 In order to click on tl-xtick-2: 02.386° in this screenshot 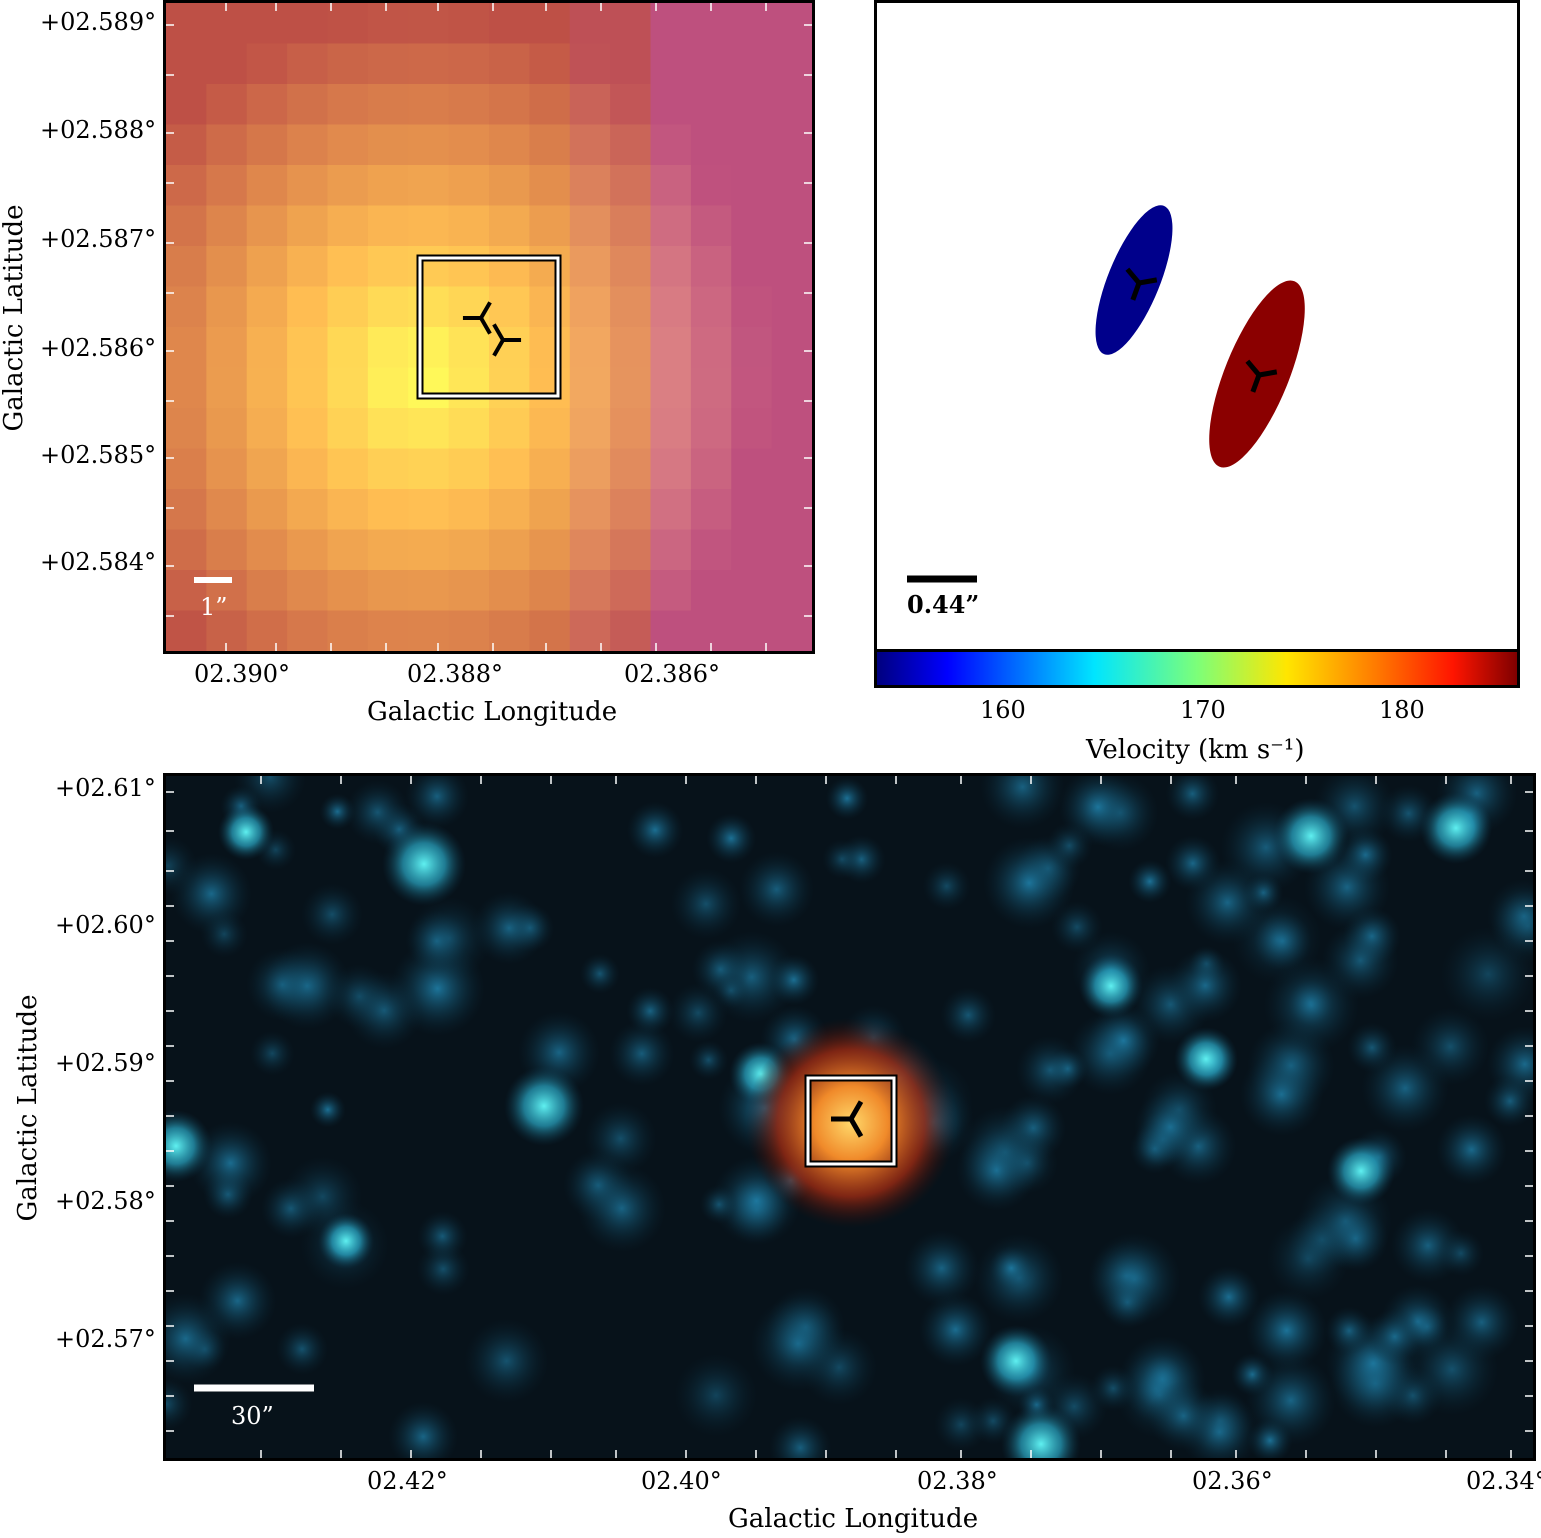, I will do `click(672, 674)`.